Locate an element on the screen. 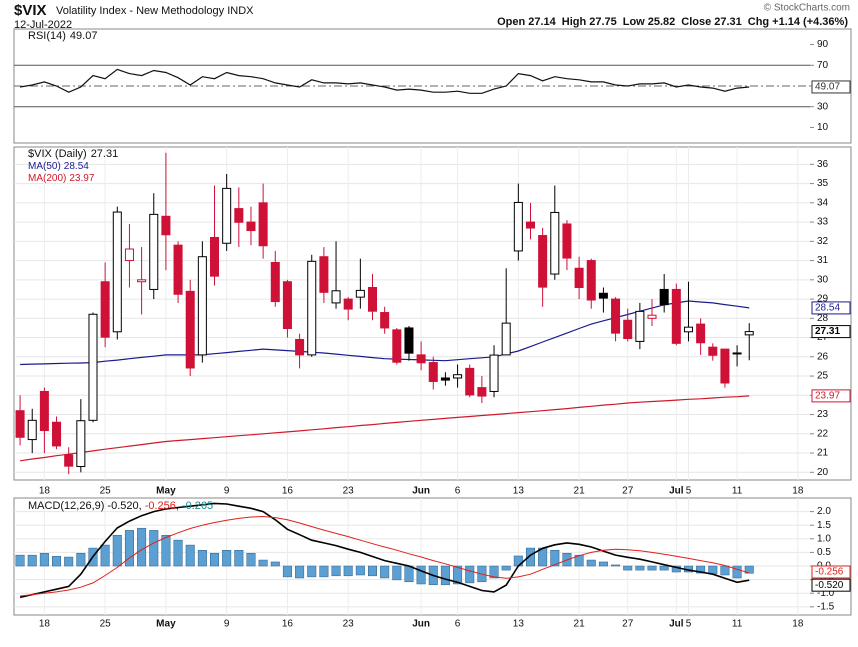  symbol: $VIX is located at coordinates (30, 10).